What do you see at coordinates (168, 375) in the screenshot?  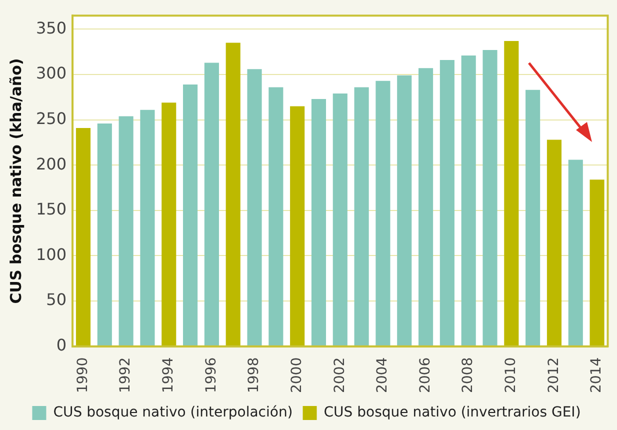 I see `x-tick-label: 1994` at bounding box center [168, 375].